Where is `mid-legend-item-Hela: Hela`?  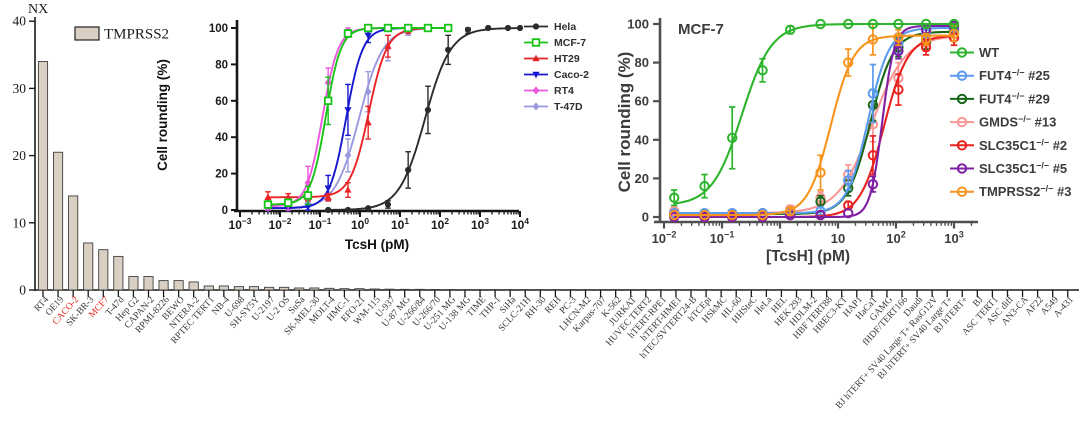
mid-legend-item-Hela: Hela is located at coordinates (550, 27).